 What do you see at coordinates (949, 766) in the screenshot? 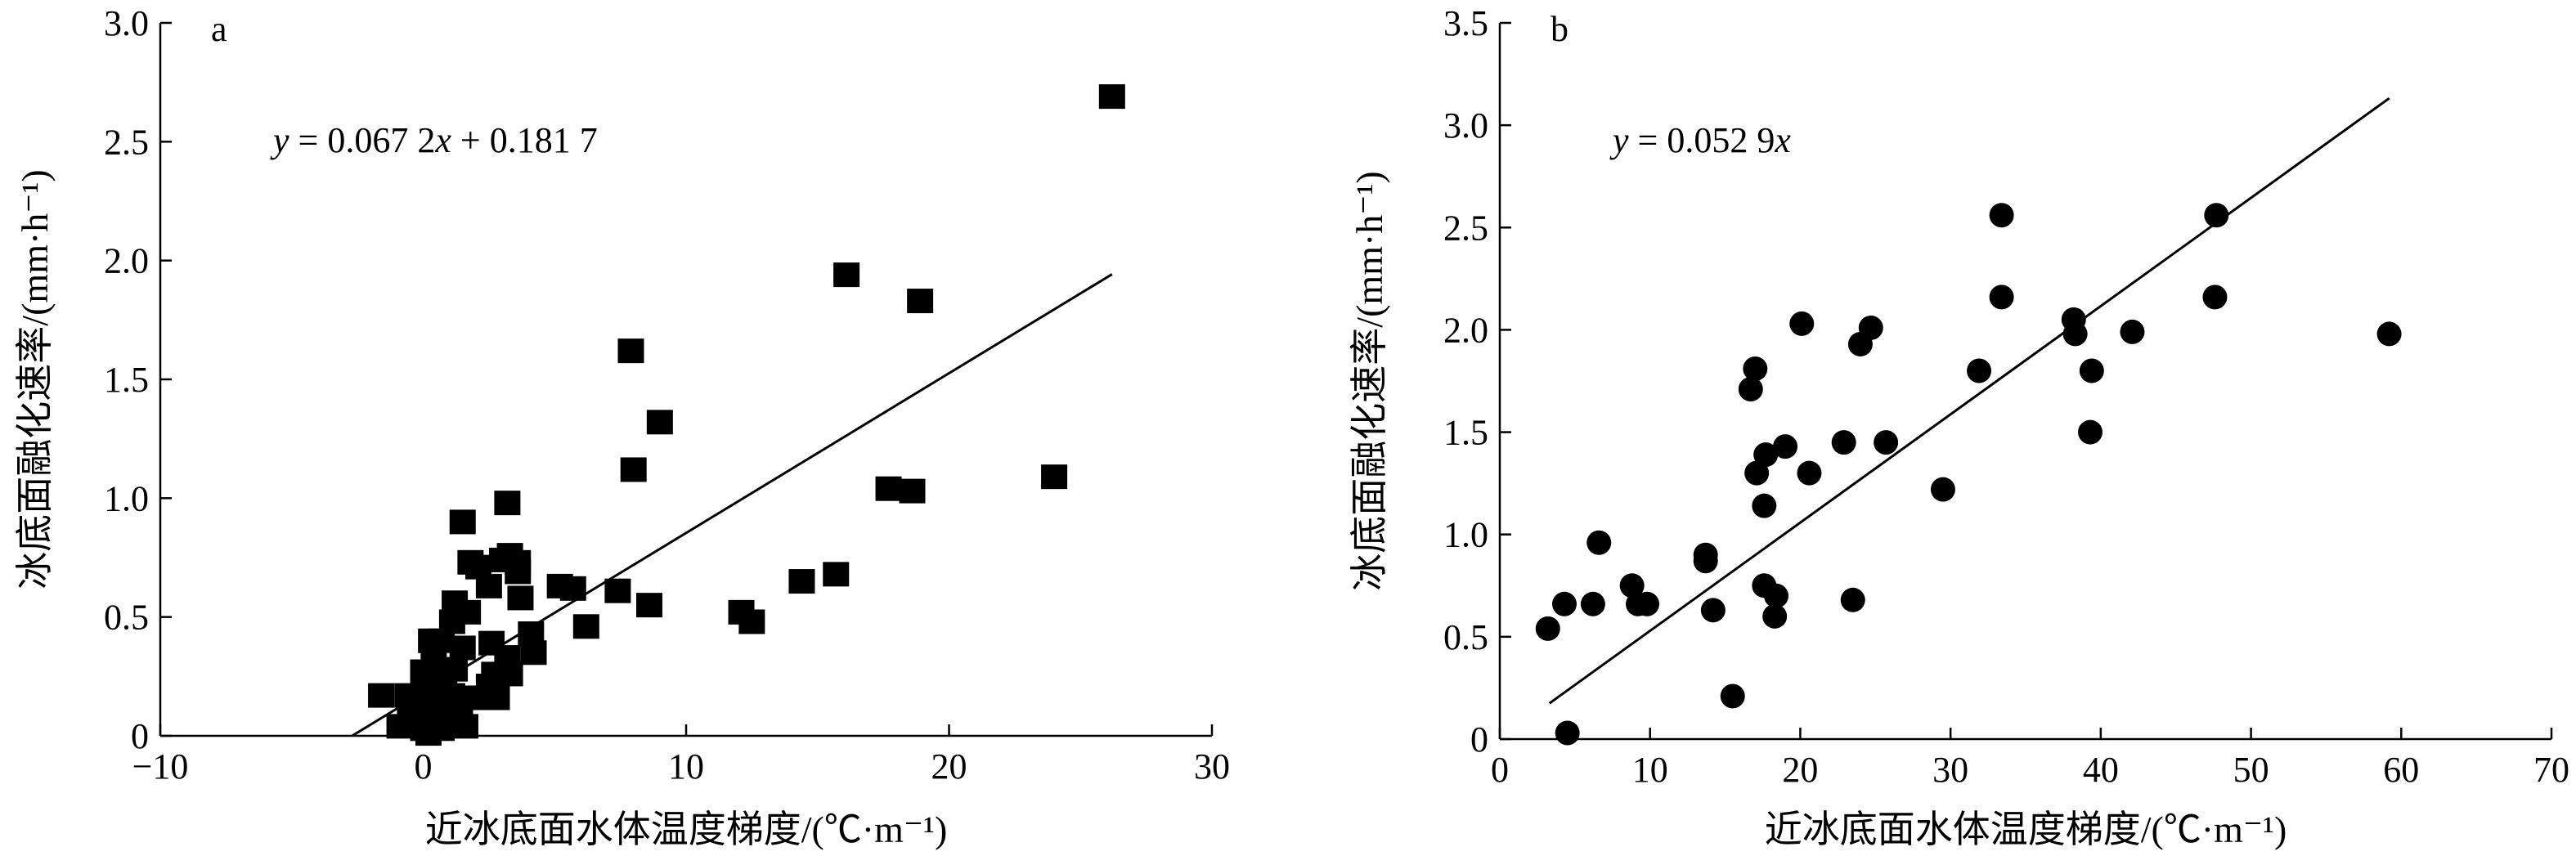
I see `panel-a-x-tick-label: 20` at bounding box center [949, 766].